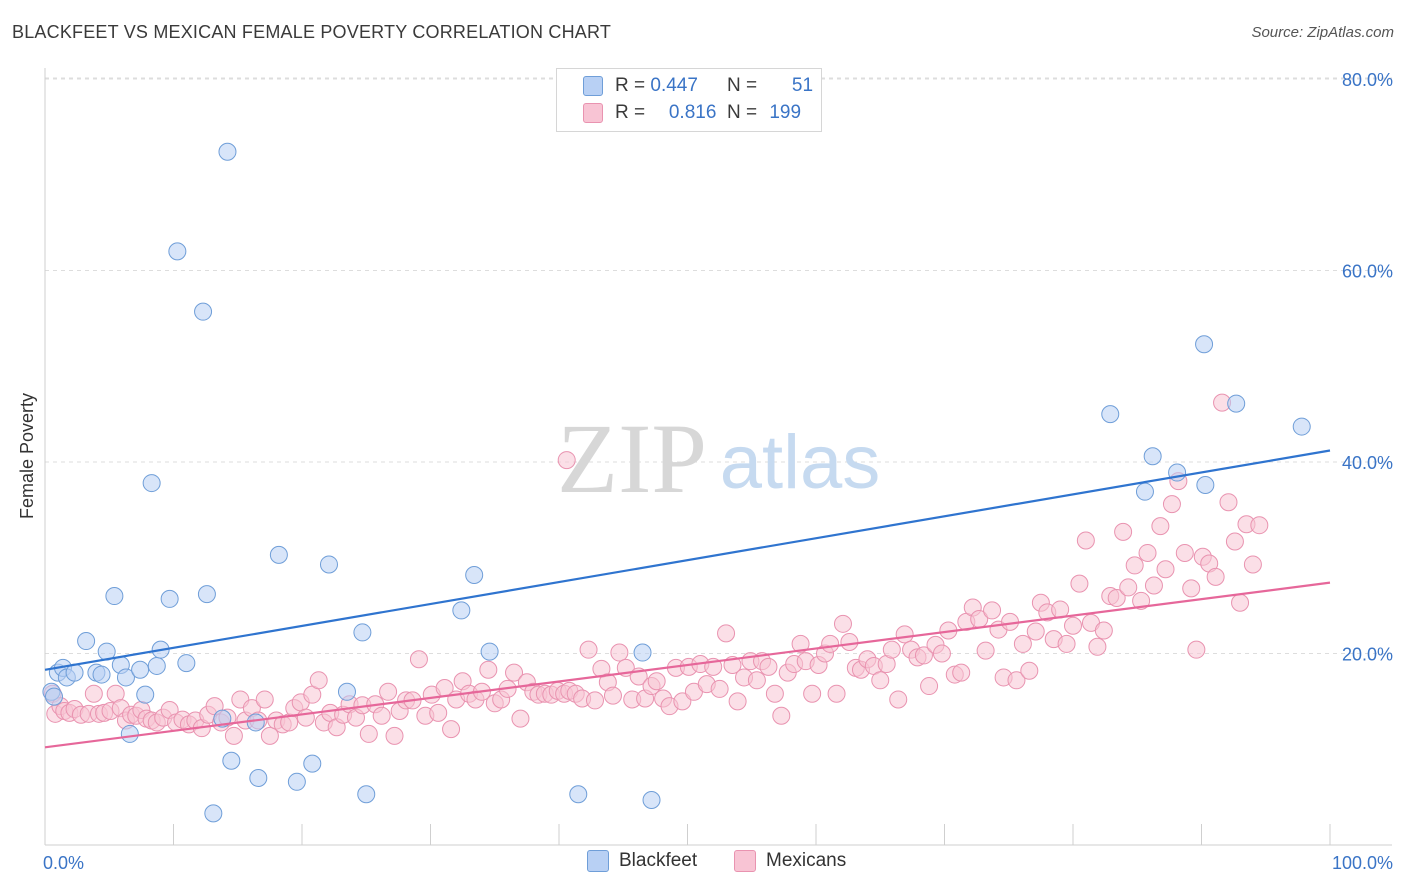 The height and width of the screenshot is (892, 1406). Describe the element at coordinates (802, 85) in the screenshot. I see `legend-n-value: 51` at that location.